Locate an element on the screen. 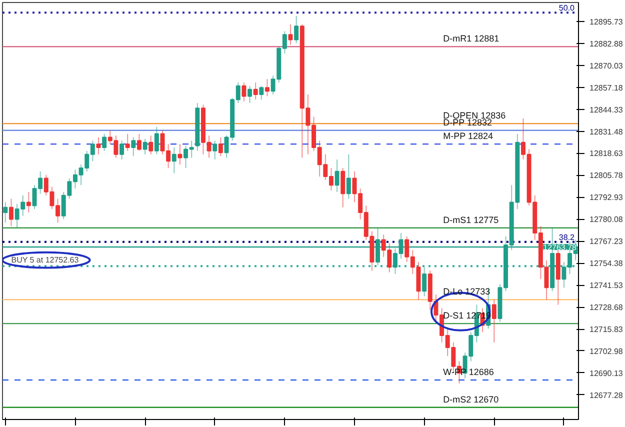 Image resolution: width=625 pixels, height=427 pixels. ref-line-label: D-mS1 12775 is located at coordinates (471, 219).